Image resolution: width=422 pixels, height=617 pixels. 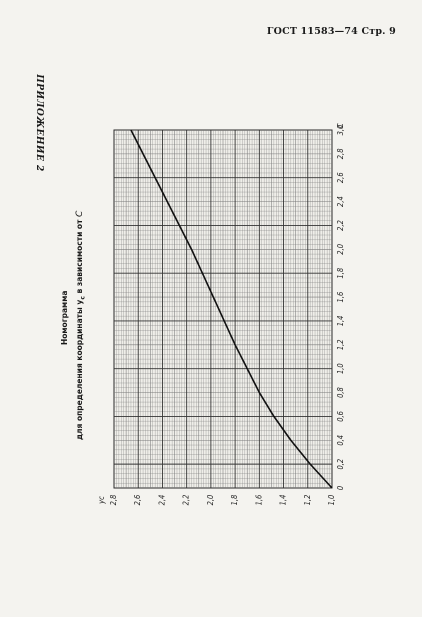 I want to click on c-tick-label: 2,8, so click(x=340, y=153).